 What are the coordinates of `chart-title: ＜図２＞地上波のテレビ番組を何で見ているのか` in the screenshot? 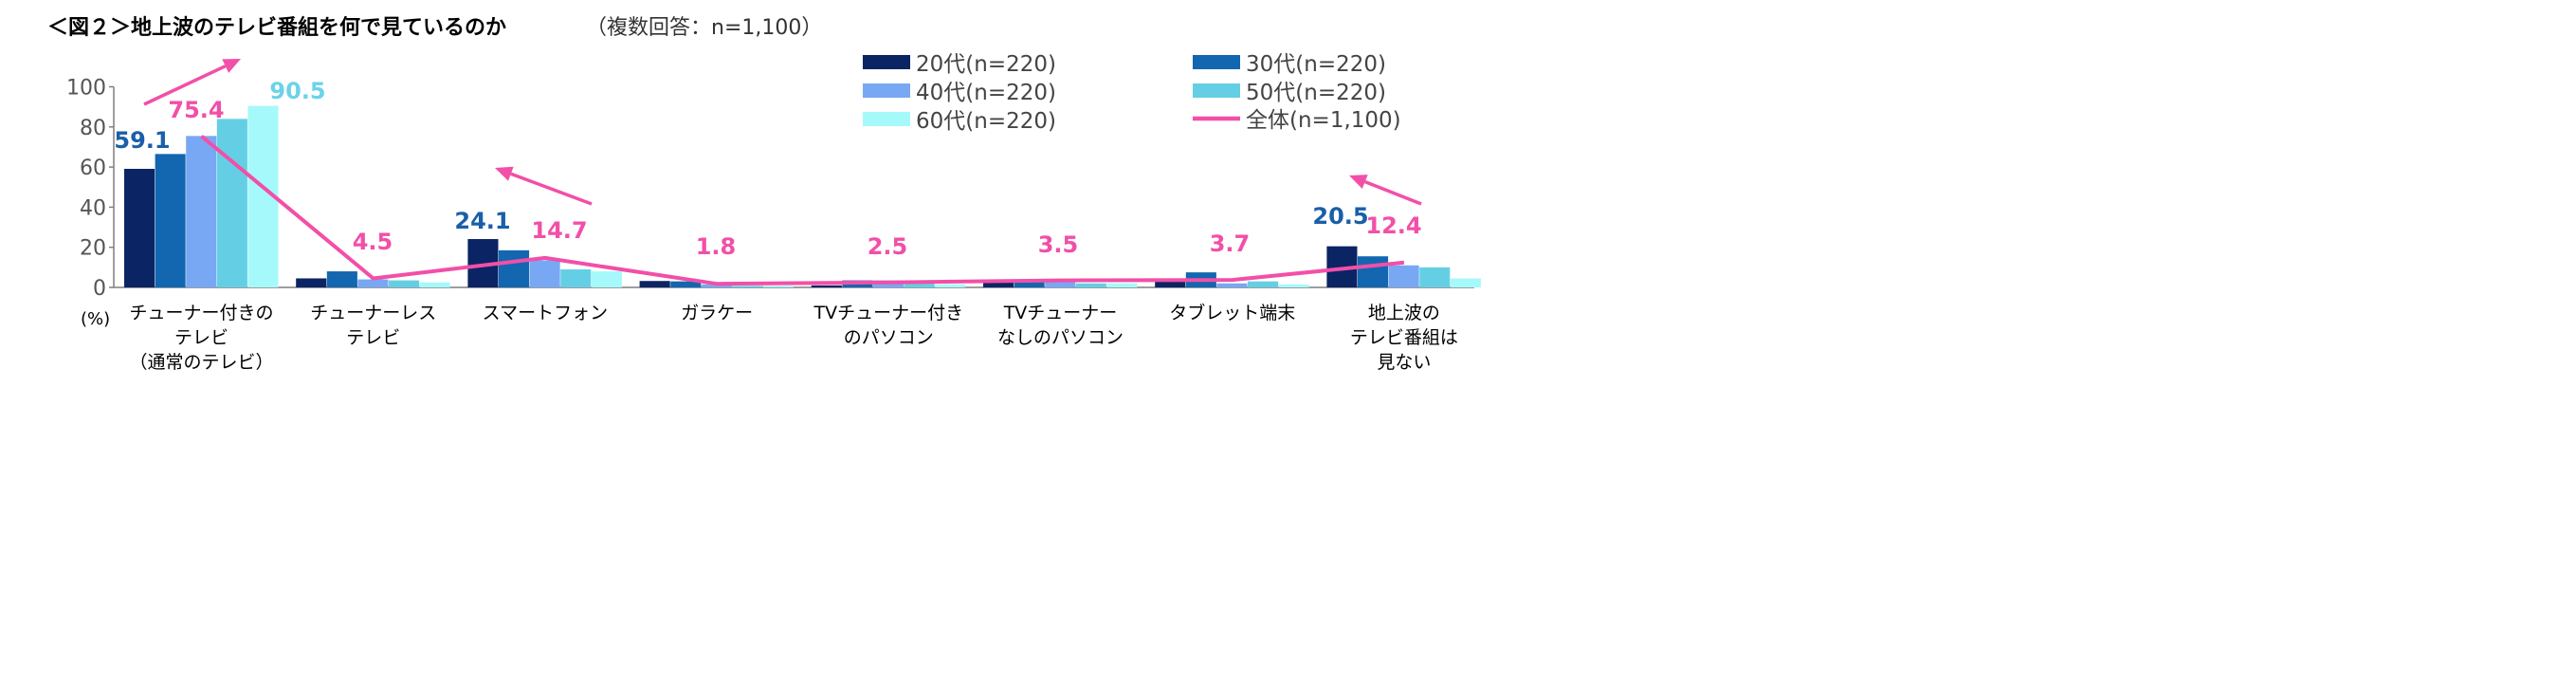 It's located at (276, 27).